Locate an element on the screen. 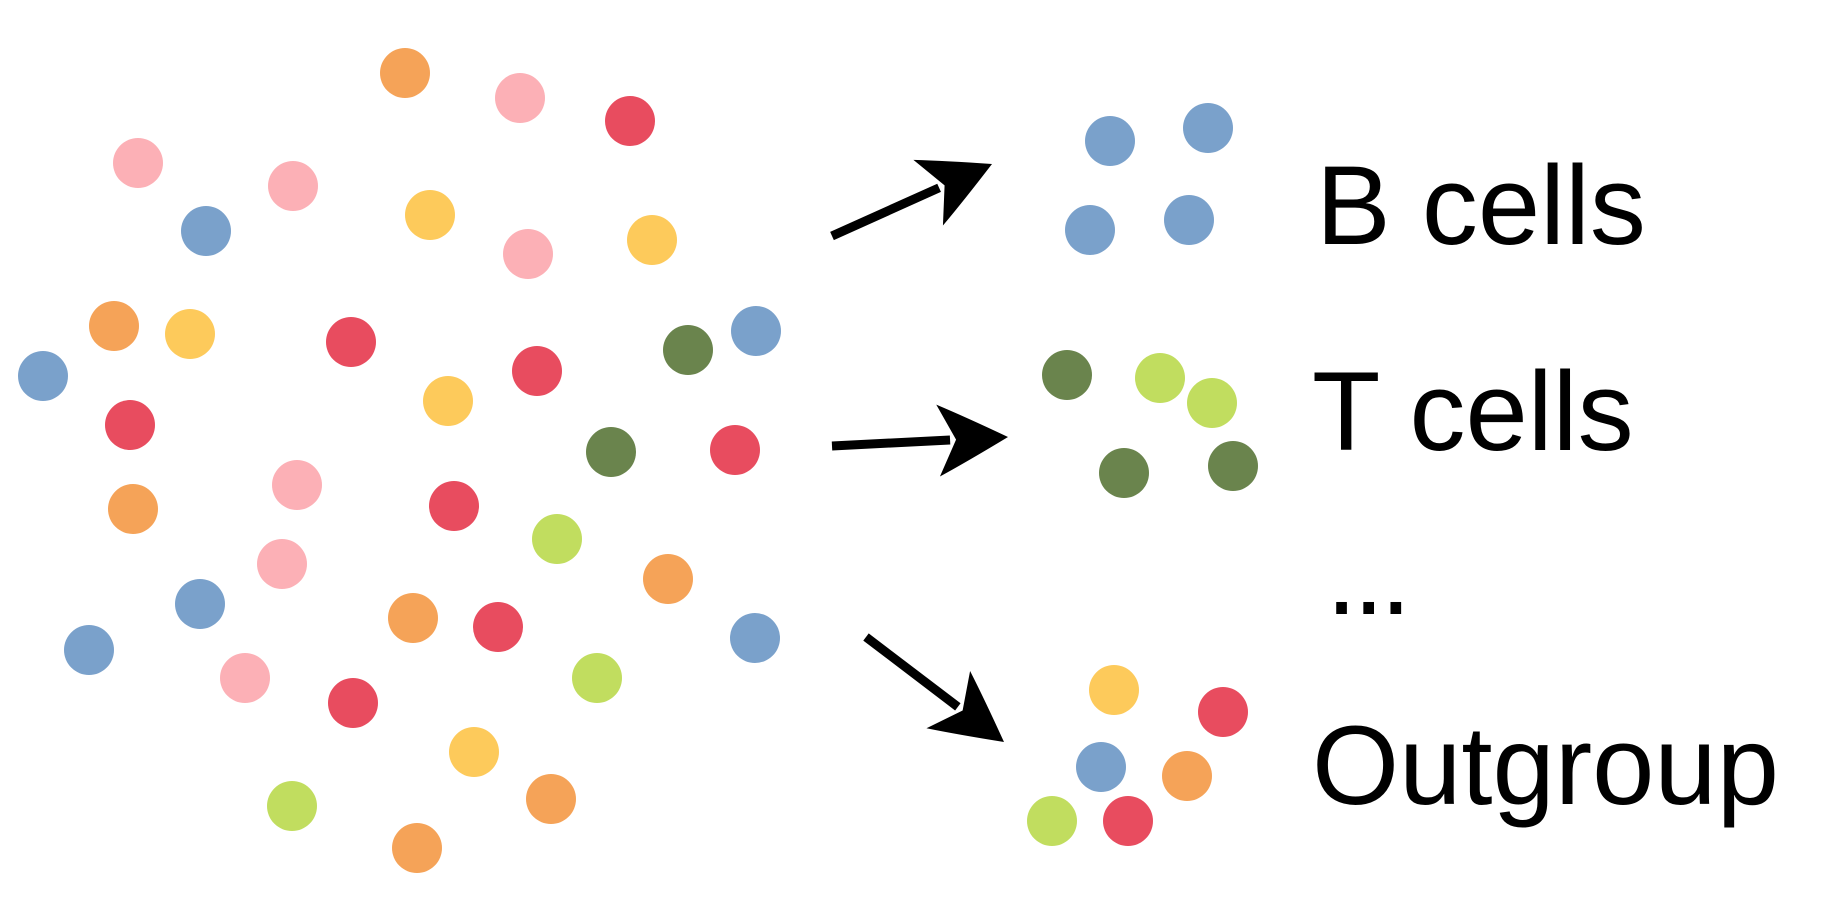  group-label-b-cells: B cells is located at coordinates (1481, 205).